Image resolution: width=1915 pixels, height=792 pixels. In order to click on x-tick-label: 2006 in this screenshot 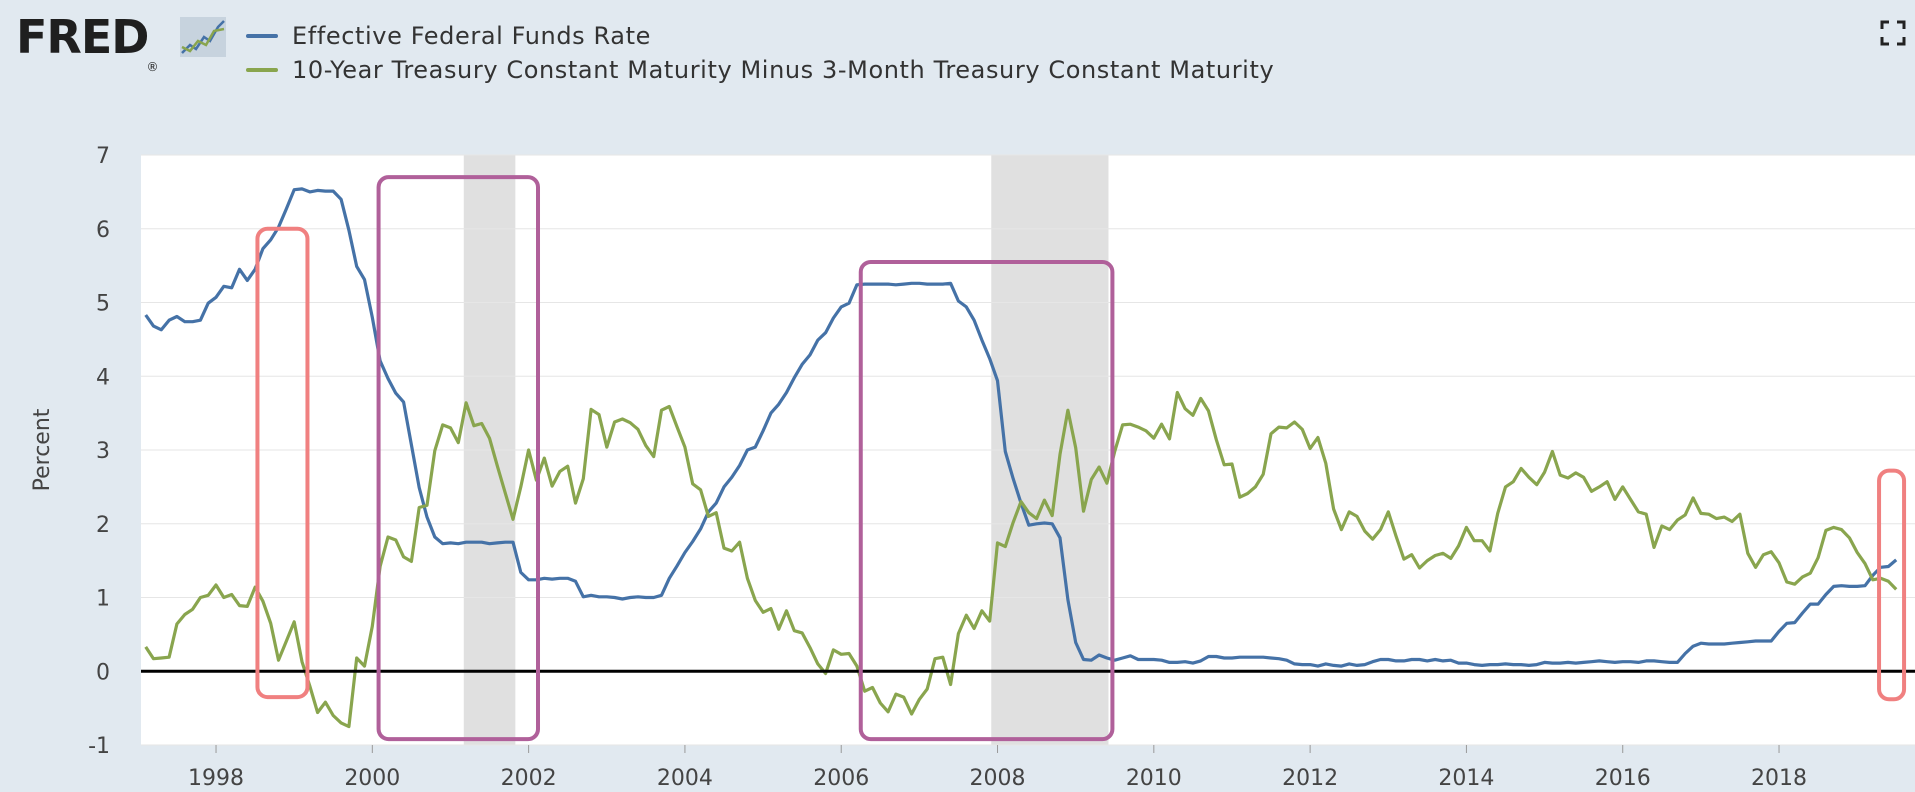, I will do `click(841, 778)`.